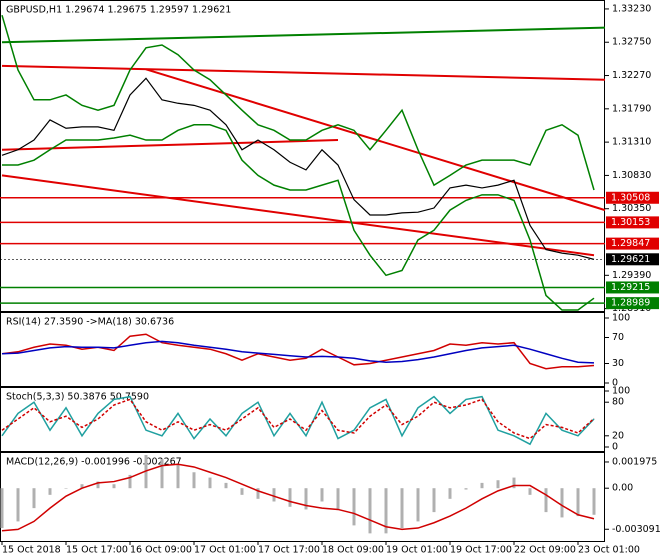 The width and height of the screenshot is (660, 560). I want to click on panel-title: RSI(14) 27.3590 ->MA(18) 30.6736, so click(90, 322).